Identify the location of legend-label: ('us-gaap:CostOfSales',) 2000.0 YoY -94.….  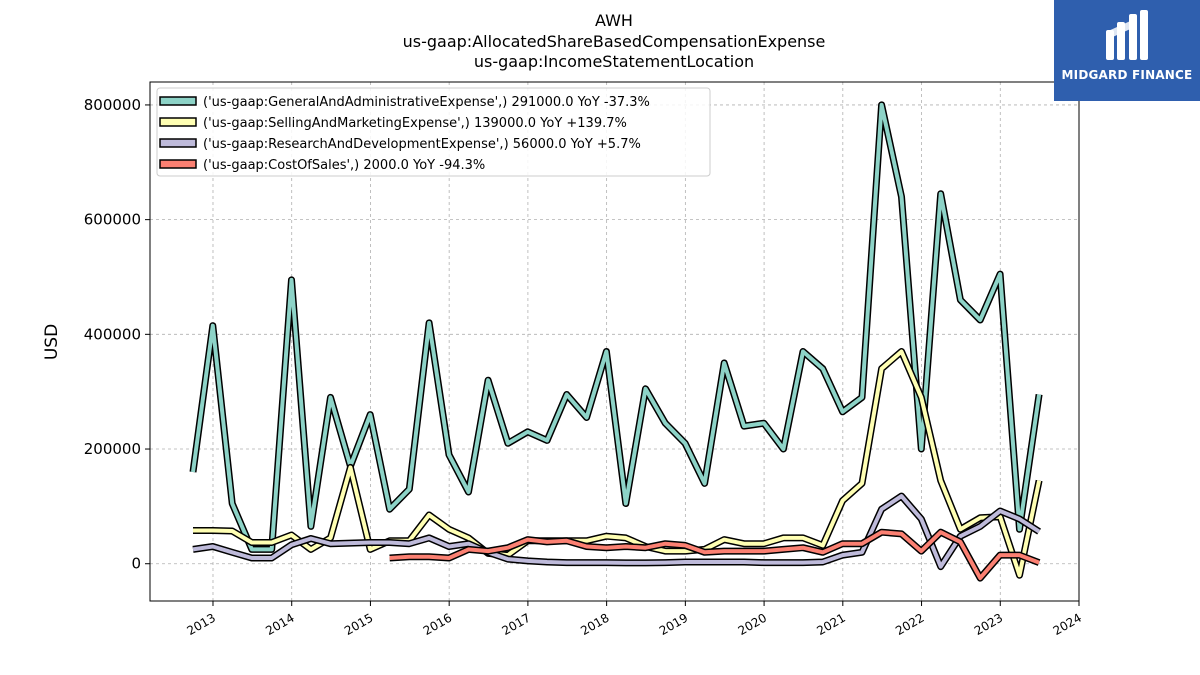
(344, 165).